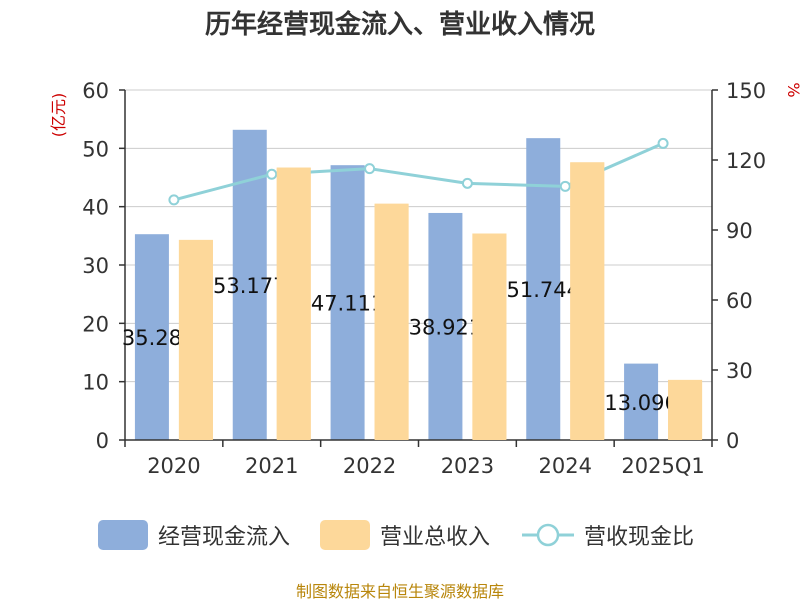  What do you see at coordinates (565, 466) in the screenshot?
I see `xtick-label-2024: 2024` at bounding box center [565, 466].